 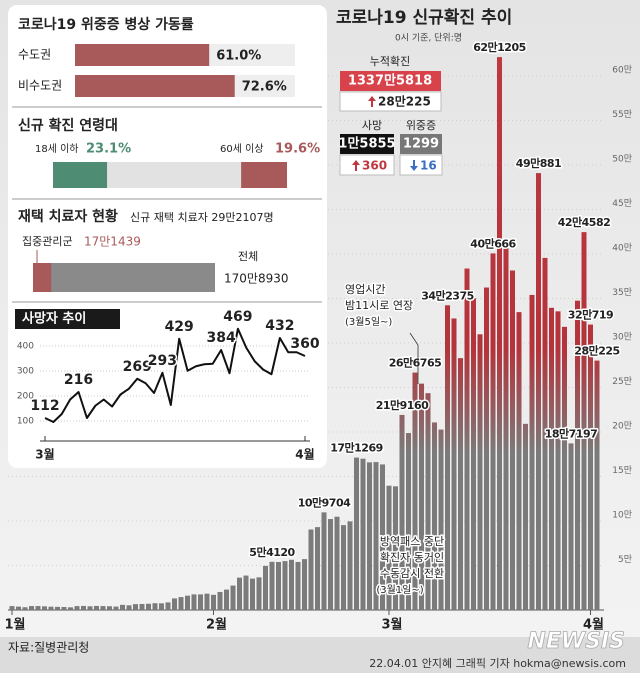 What do you see at coordinates (372, 101) in the screenshot?
I see `up-arrow` at bounding box center [372, 101].